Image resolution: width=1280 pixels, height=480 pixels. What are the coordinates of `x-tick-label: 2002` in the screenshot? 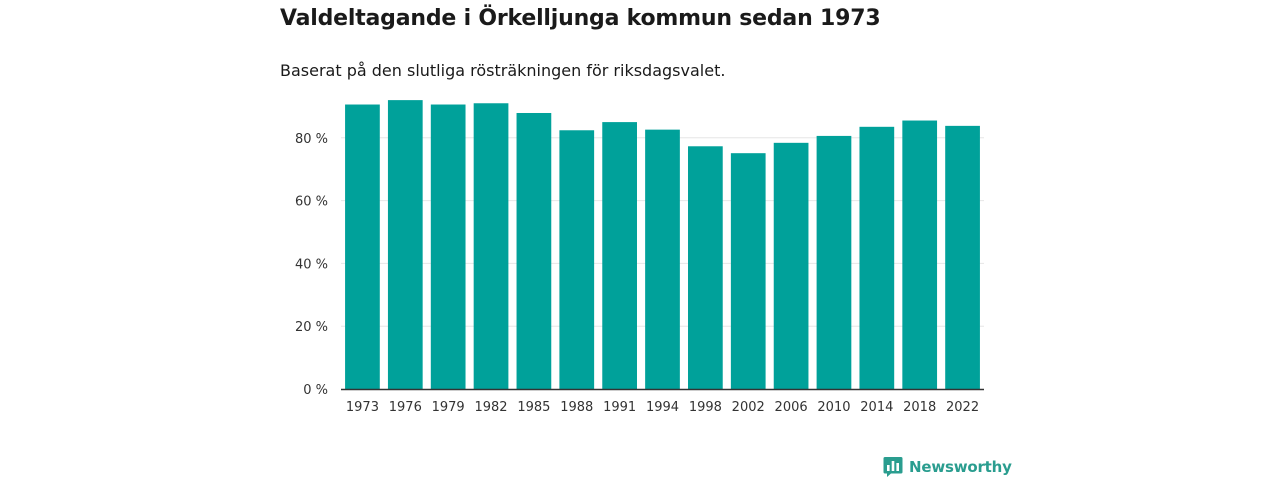 It's located at (748, 407).